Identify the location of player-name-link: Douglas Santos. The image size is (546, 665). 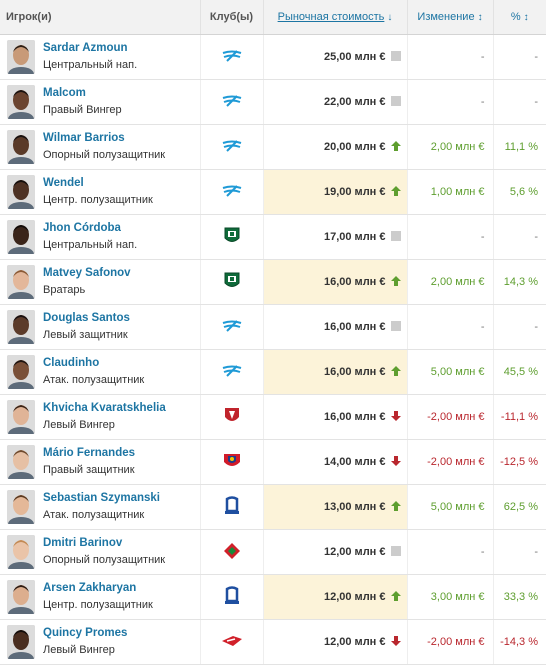
(86, 318).